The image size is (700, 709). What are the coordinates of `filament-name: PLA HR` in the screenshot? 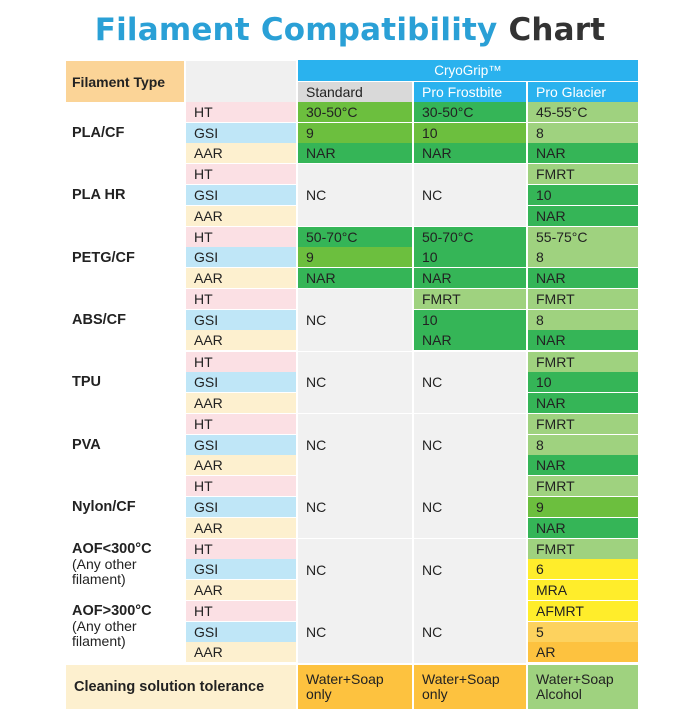 It's located at (99, 195).